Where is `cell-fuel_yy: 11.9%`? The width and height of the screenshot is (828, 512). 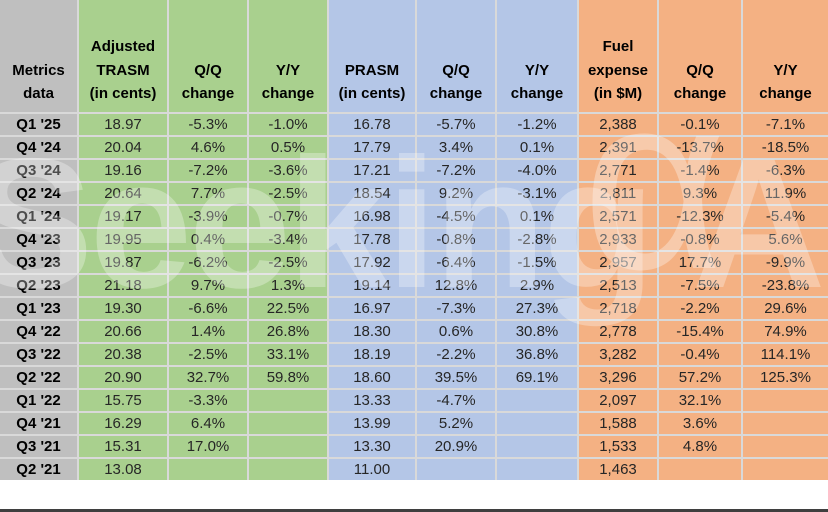
cell-fuel_yy: 11.9% is located at coordinates (784, 193).